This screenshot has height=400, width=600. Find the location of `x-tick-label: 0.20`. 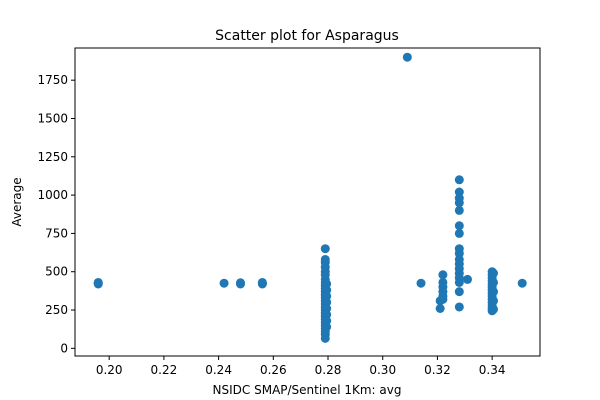

x-tick-label: 0.20 is located at coordinates (109, 370).